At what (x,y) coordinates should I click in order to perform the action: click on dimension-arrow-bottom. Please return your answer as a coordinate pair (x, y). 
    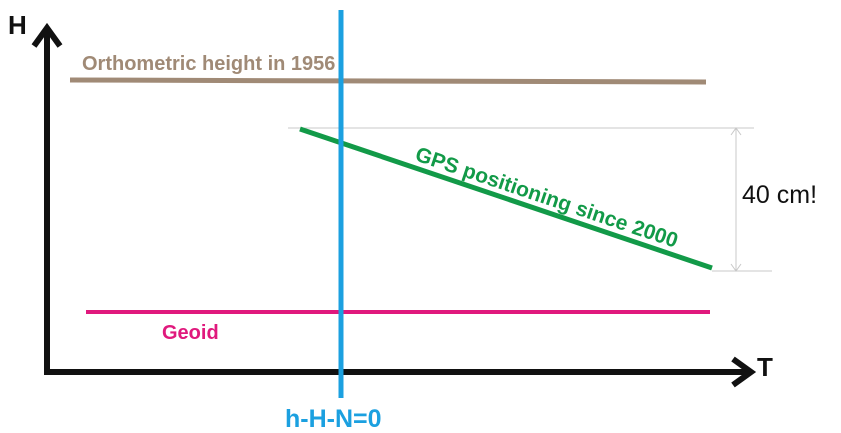
    Looking at the image, I should click on (736, 267).